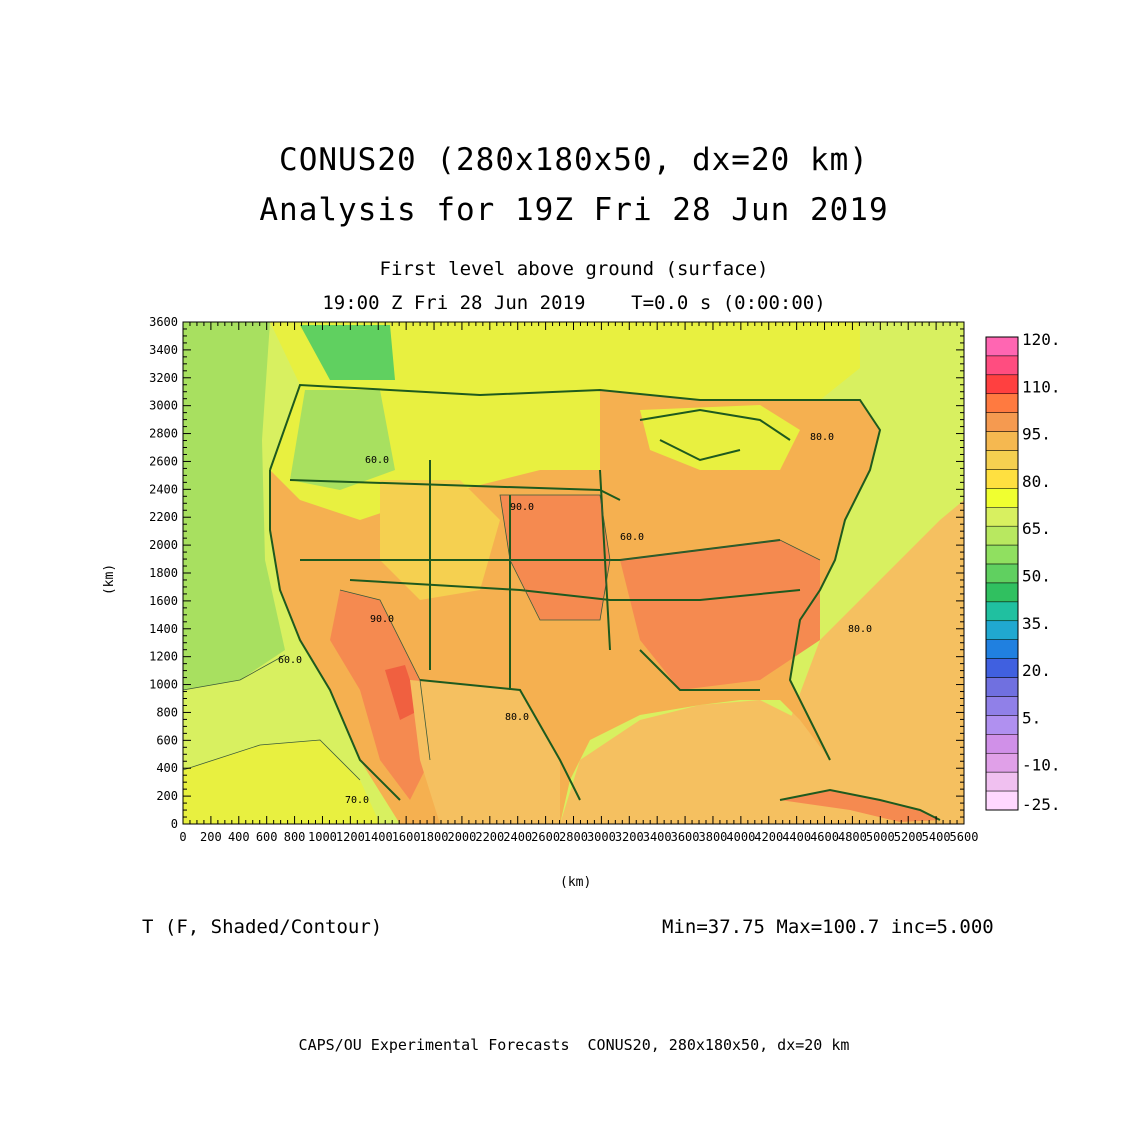 Image resolution: width=1148 pixels, height=1148 pixels. What do you see at coordinates (406, 837) in the screenshot?
I see `x-tick-label: 1600` at bounding box center [406, 837].